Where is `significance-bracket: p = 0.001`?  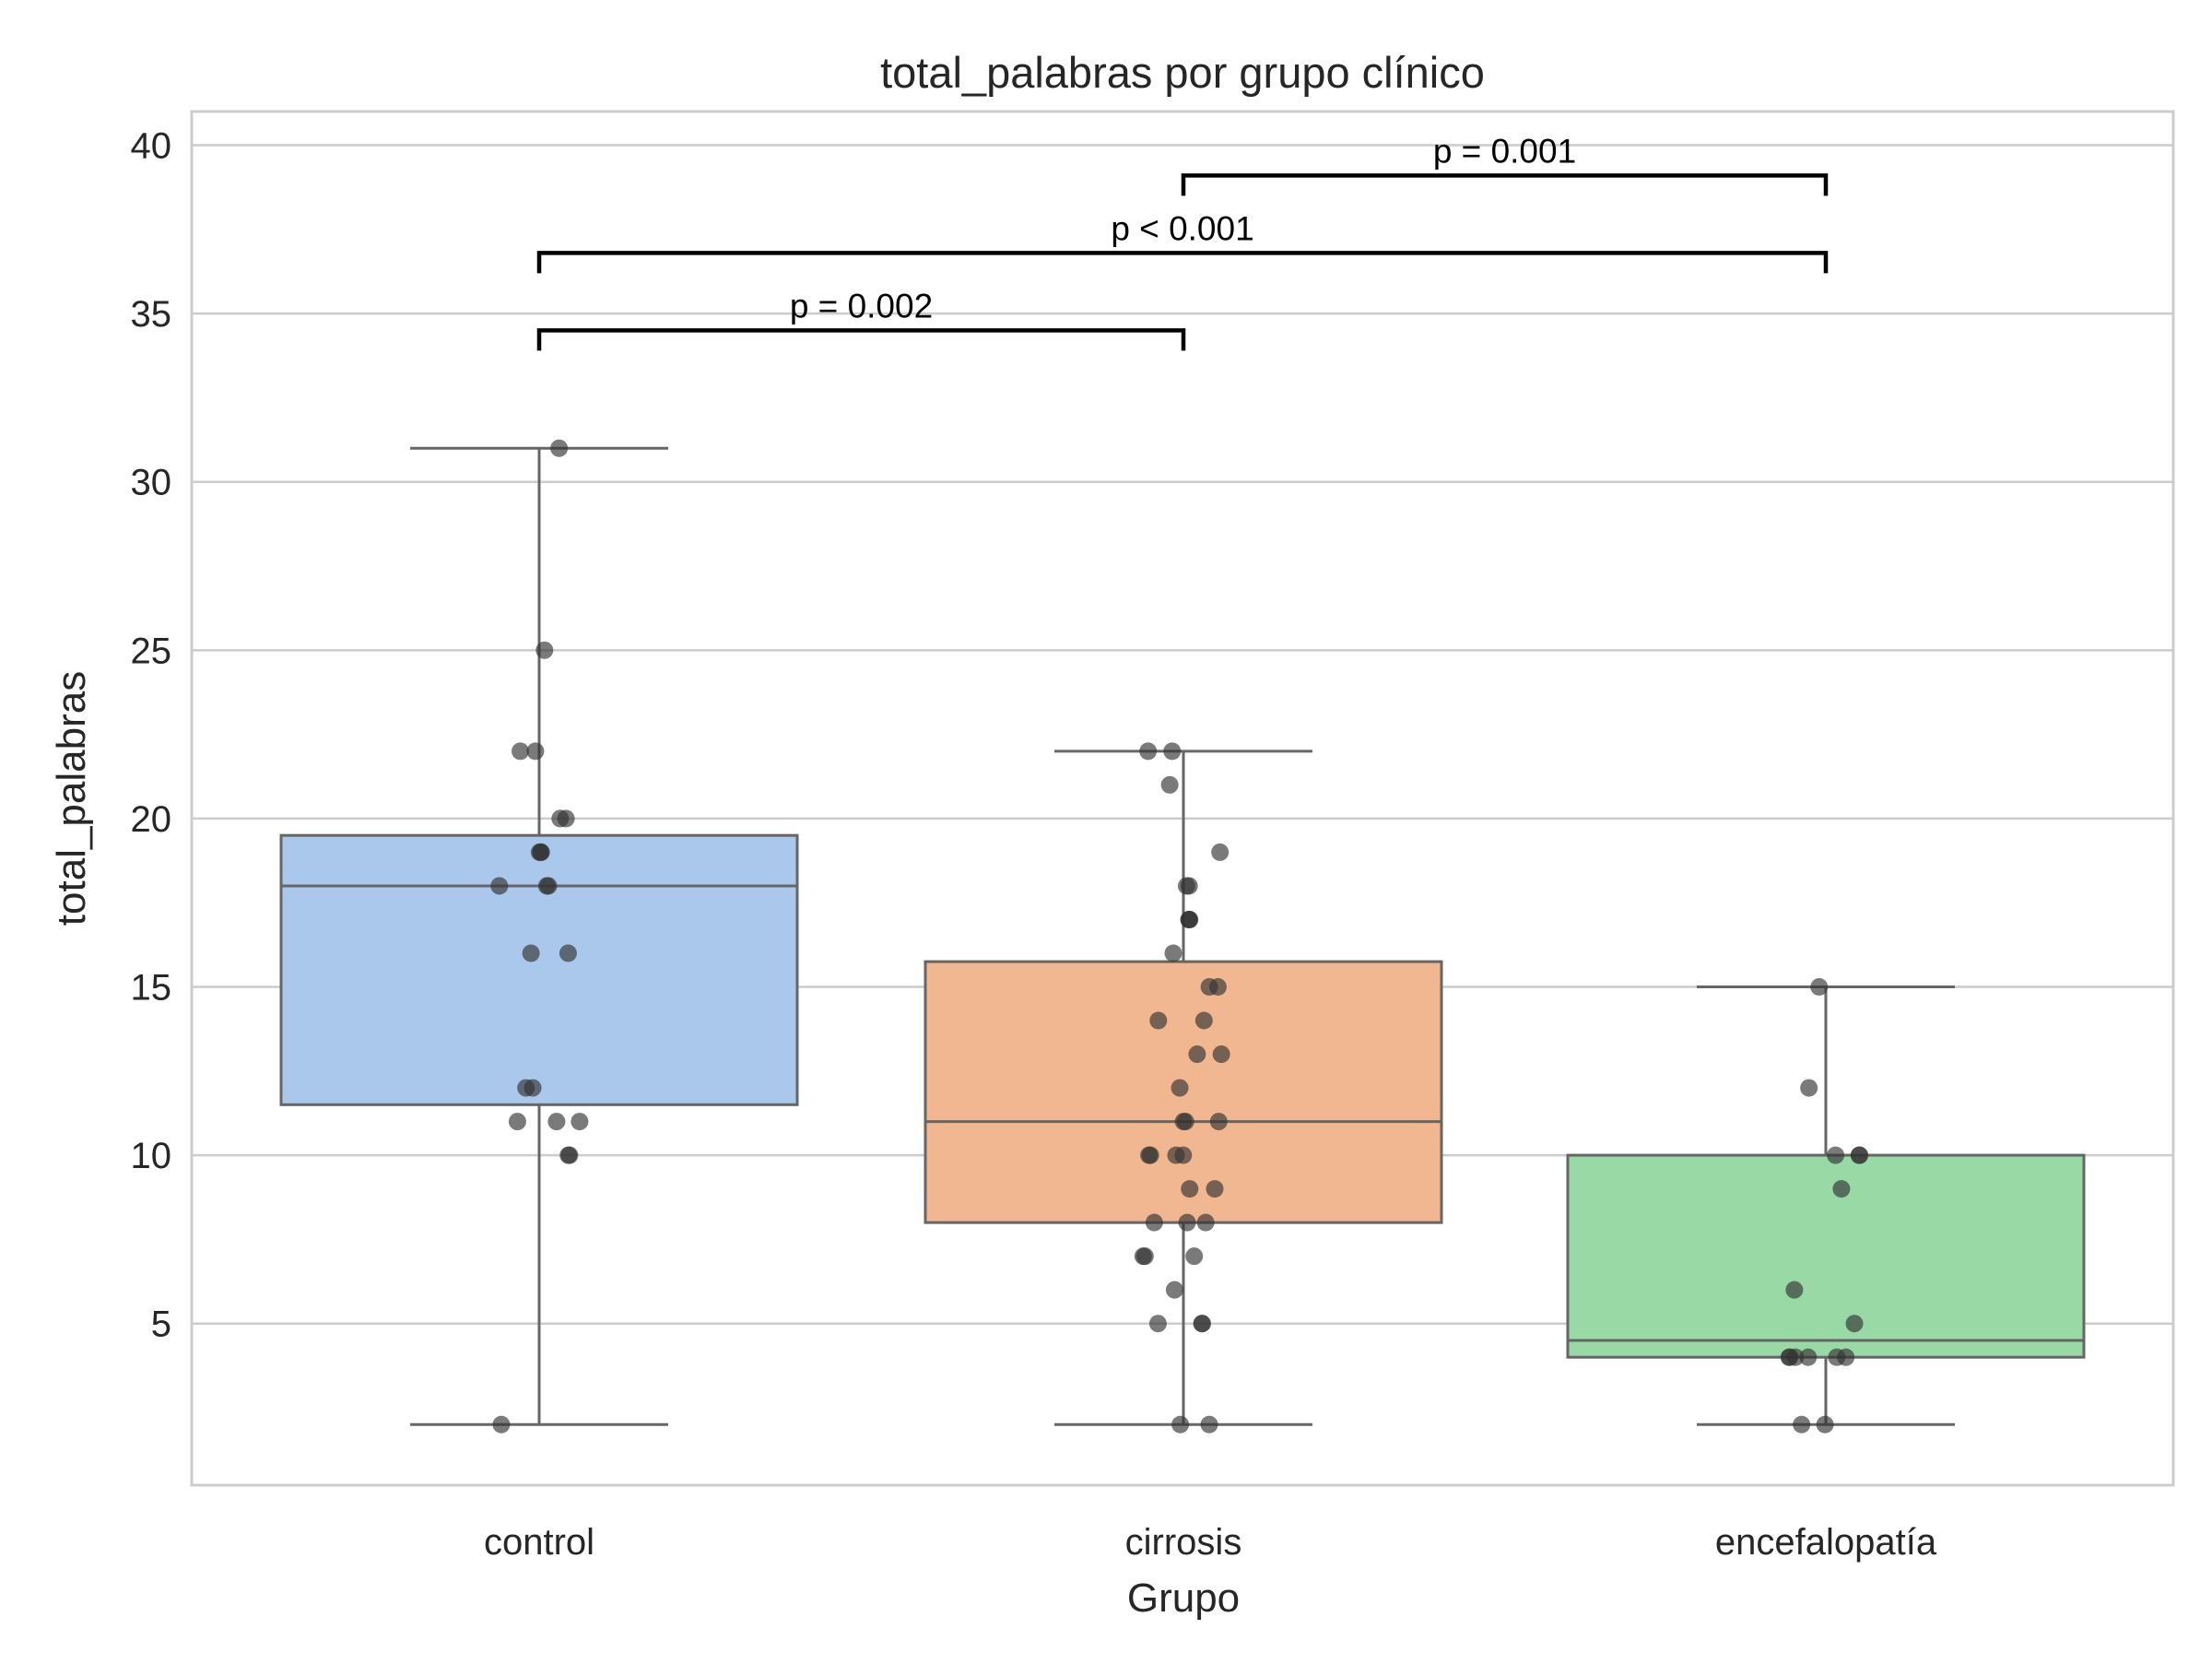
significance-bracket: p = 0.001 is located at coordinates (1505, 164).